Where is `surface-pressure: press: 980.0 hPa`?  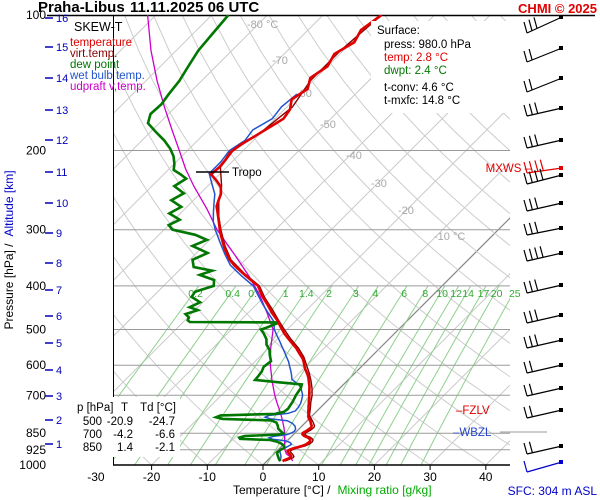 surface-pressure: press: 980.0 hPa is located at coordinates (428, 45).